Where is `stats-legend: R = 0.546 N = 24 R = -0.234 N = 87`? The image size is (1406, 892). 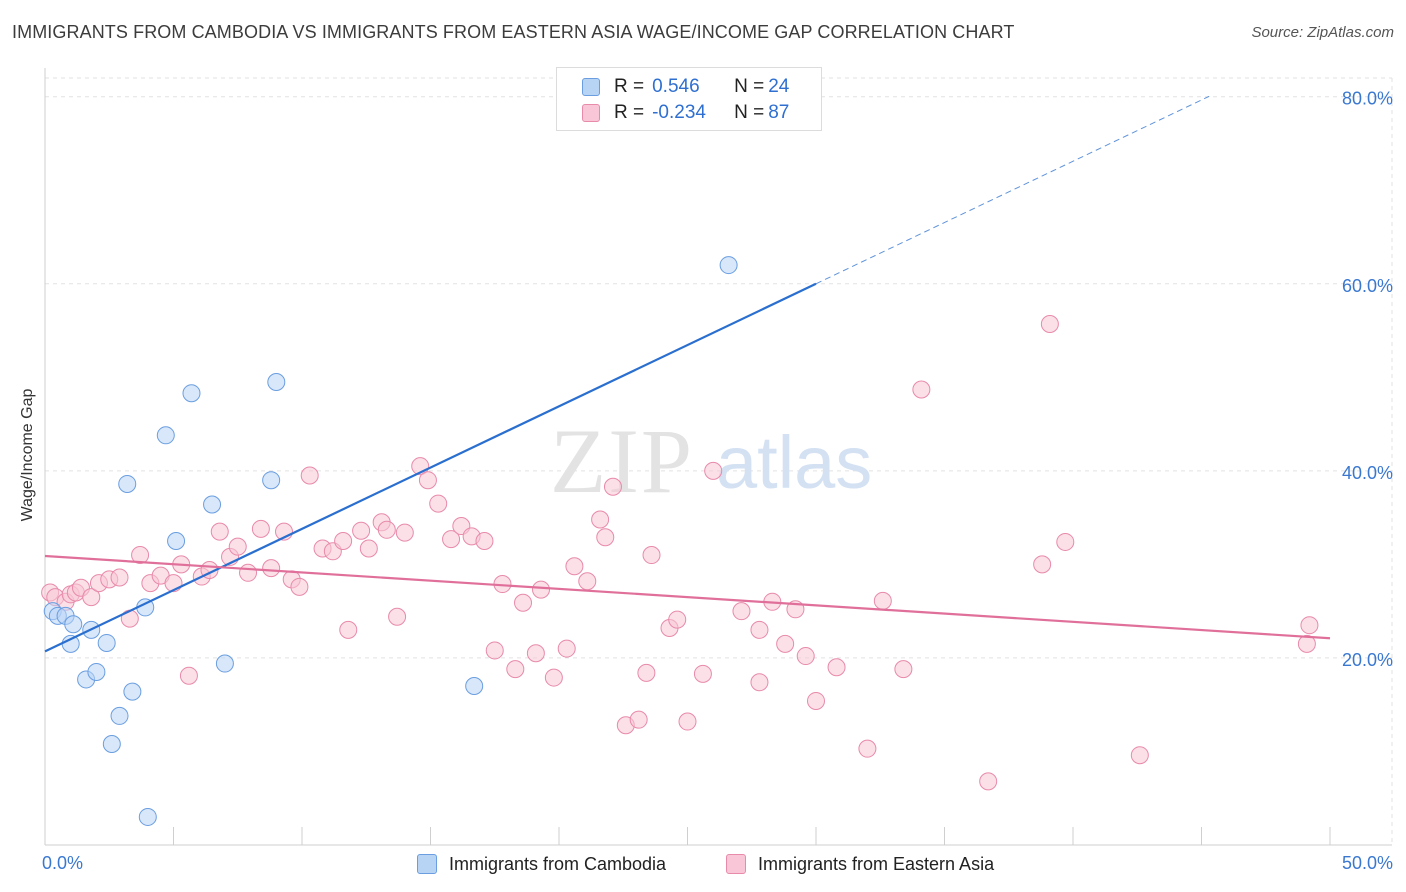 stats-legend: R = 0.546 N = 24 R = -0.234 N = 87 is located at coordinates (689, 99).